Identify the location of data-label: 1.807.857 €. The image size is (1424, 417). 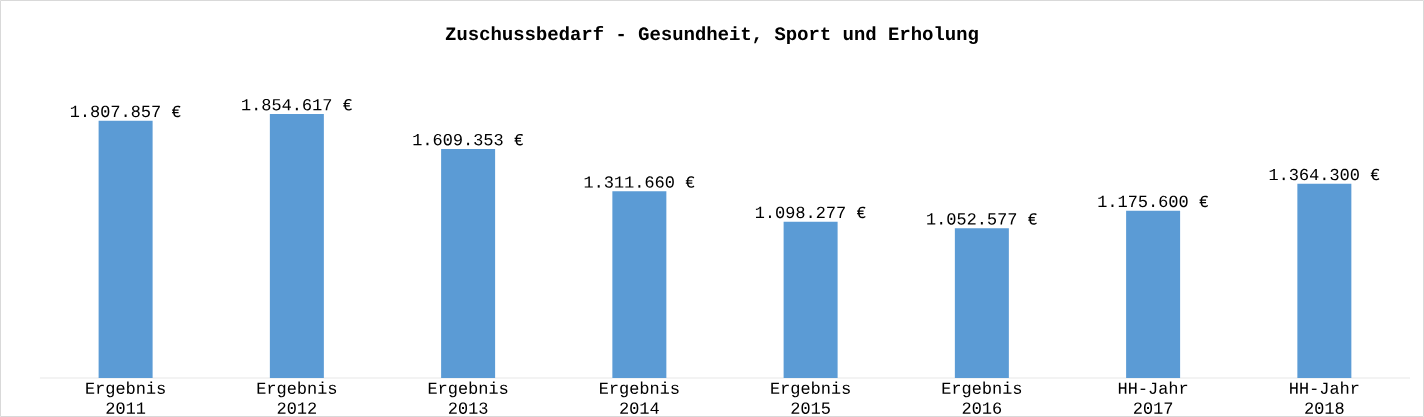
(125, 111).